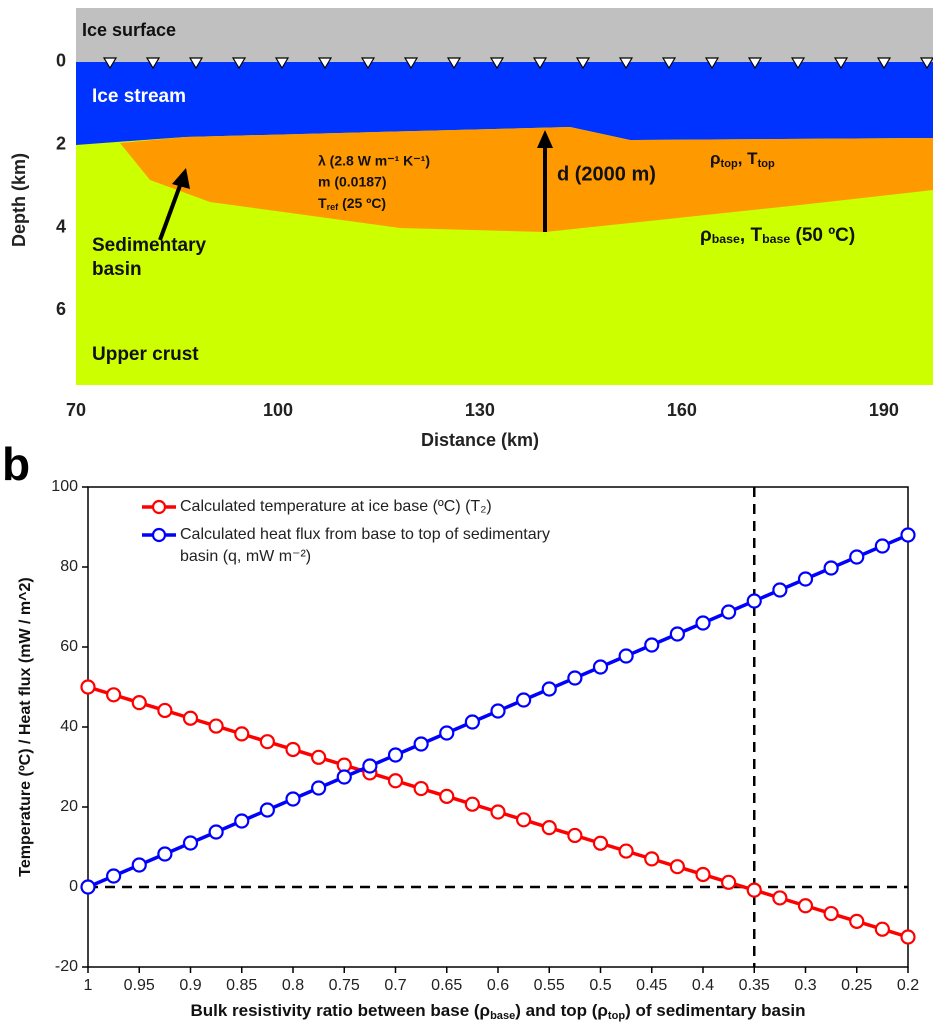 The height and width of the screenshot is (1031, 933). What do you see at coordinates (822, 235) in the screenshot?
I see `text-part: (50 ºC)` at bounding box center [822, 235].